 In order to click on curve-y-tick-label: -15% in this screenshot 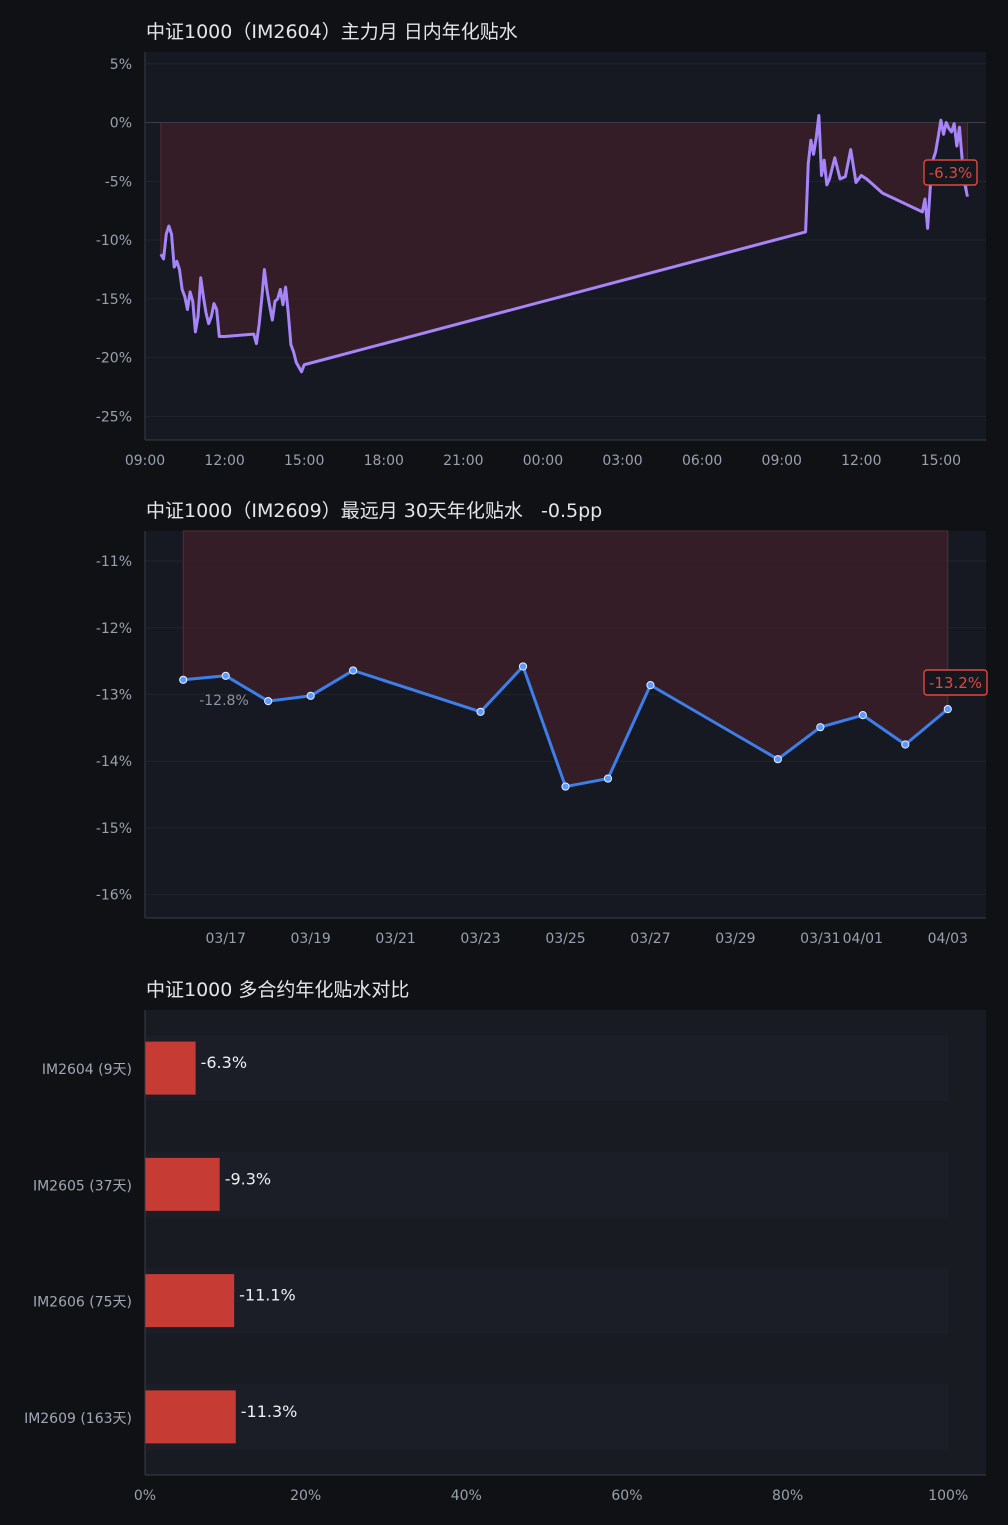, I will do `click(114, 829)`.